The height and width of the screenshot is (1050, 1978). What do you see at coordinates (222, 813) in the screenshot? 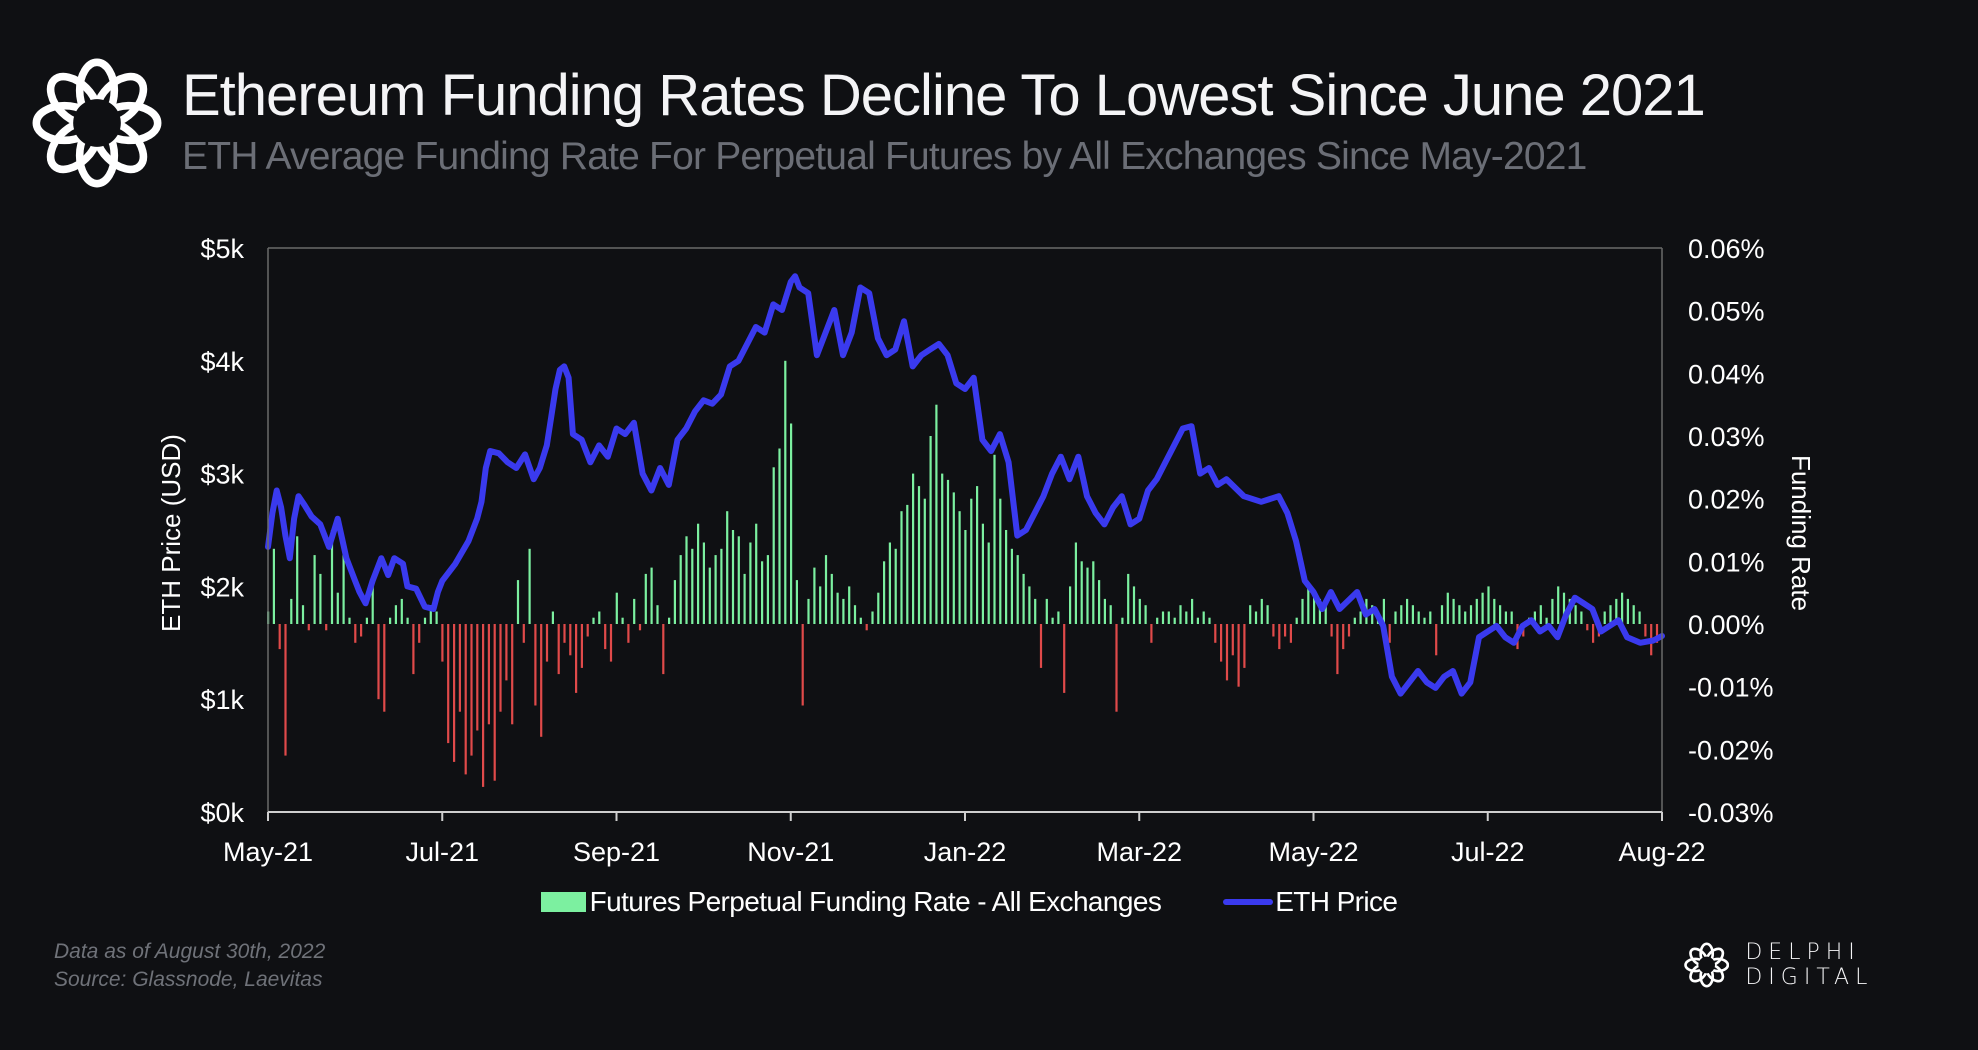
I see `y-tick-label: $0k` at bounding box center [222, 813].